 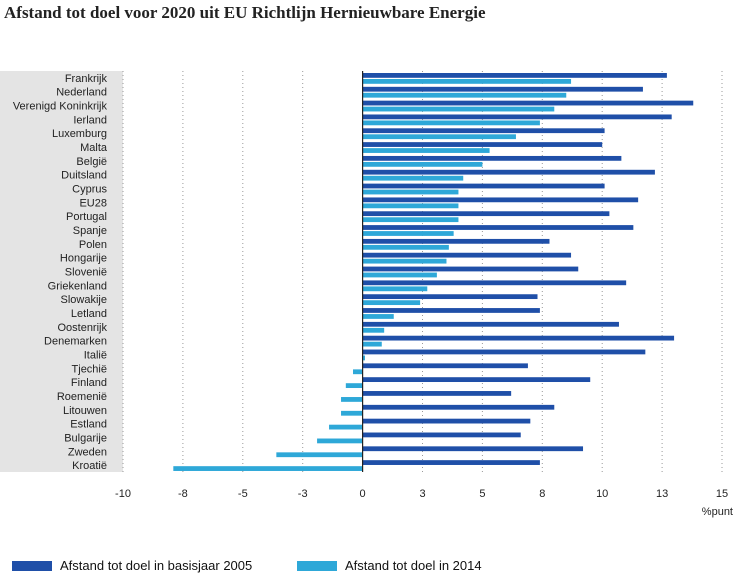 What do you see at coordinates (422, 494) in the screenshot?
I see `x-tick-label-5: 3` at bounding box center [422, 494].